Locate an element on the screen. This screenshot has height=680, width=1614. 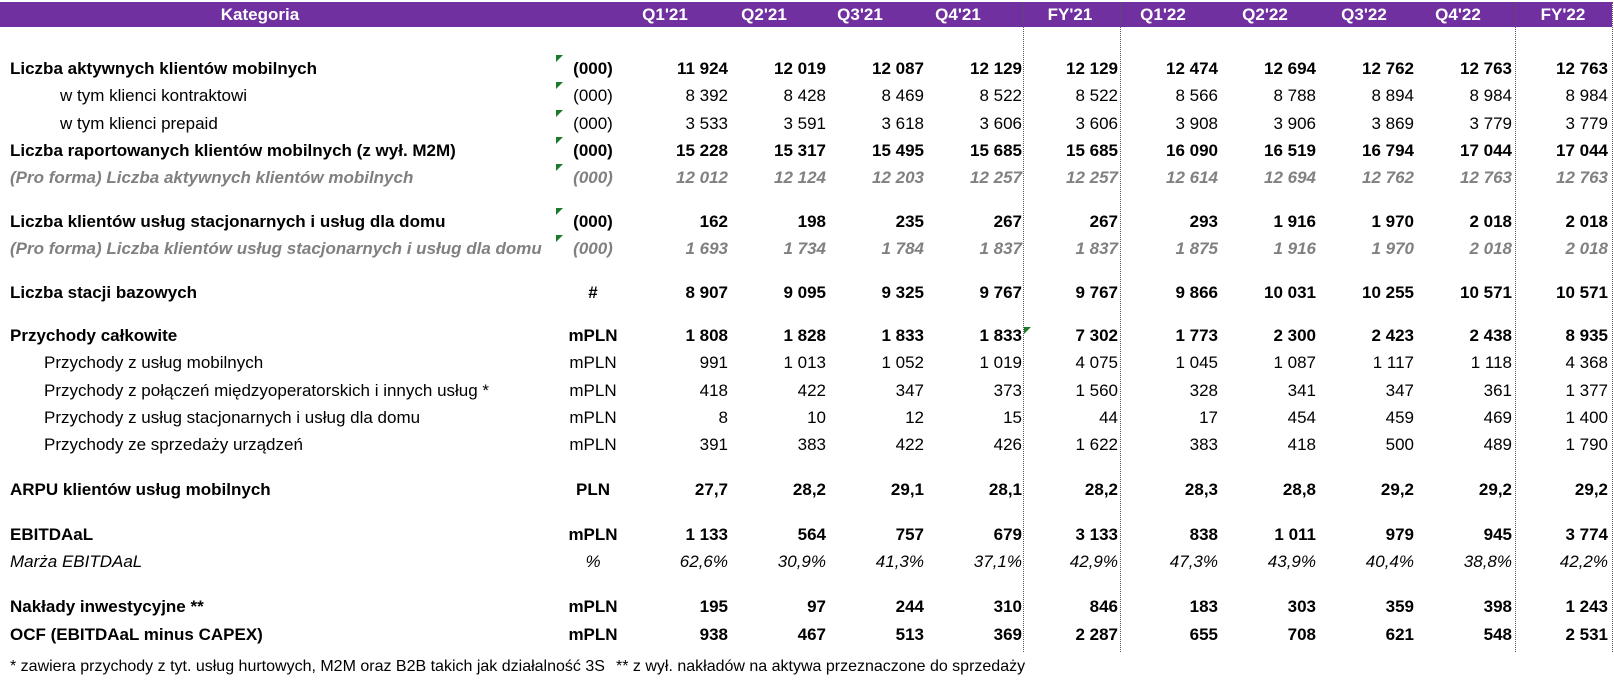
row-value: 4 368 is located at coordinates (1586, 362).